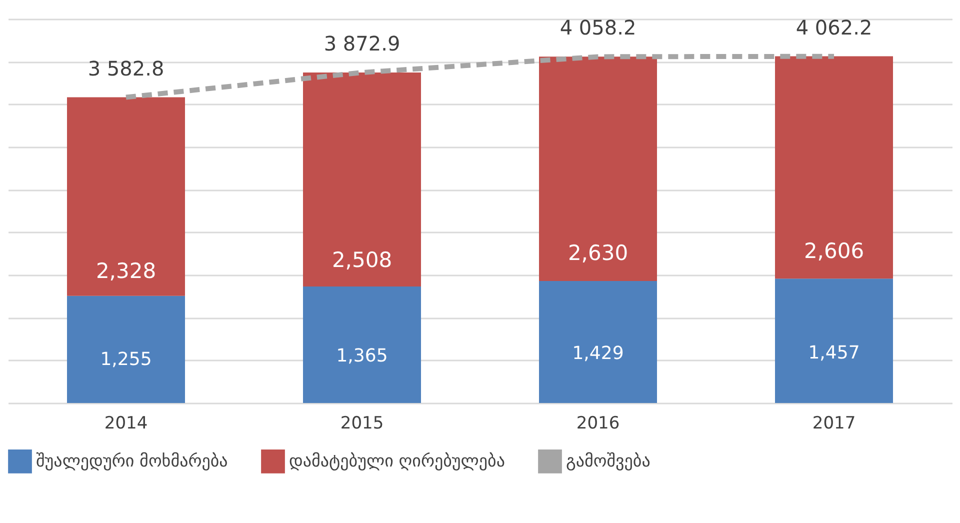 This screenshot has width=960, height=523. Describe the element at coordinates (362, 44) in the screenshot. I see `data-label: 3 872.9` at that location.